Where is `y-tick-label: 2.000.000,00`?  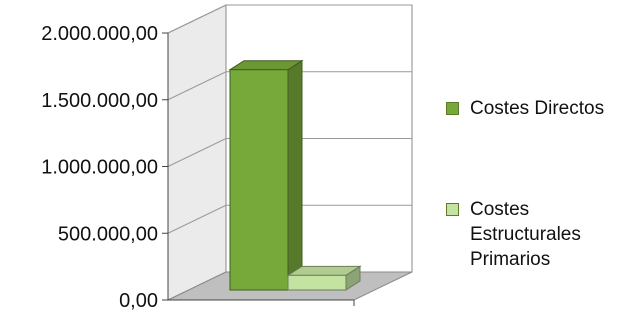 y-tick-label: 2.000.000,00 is located at coordinates (99, 34).